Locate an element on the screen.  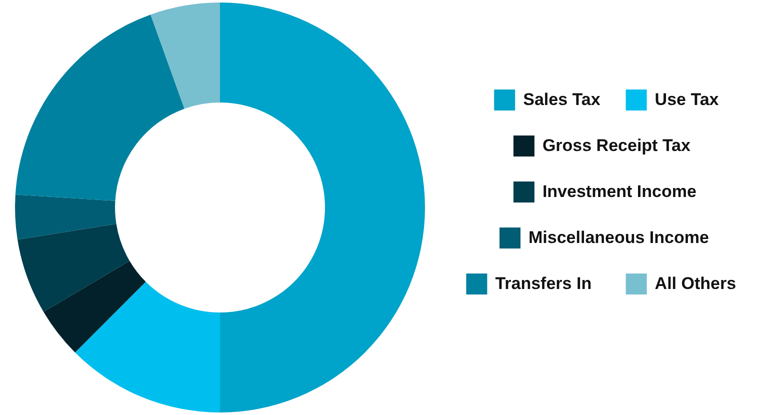
legend-label: Sales Tax is located at coordinates (562, 99).